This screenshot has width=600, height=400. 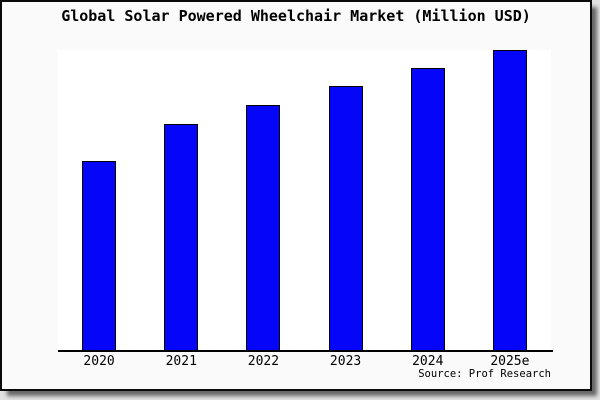 I want to click on x-axis-labels: 2020 2021 2022 2023 2024 2025e, so click(x=304, y=362).